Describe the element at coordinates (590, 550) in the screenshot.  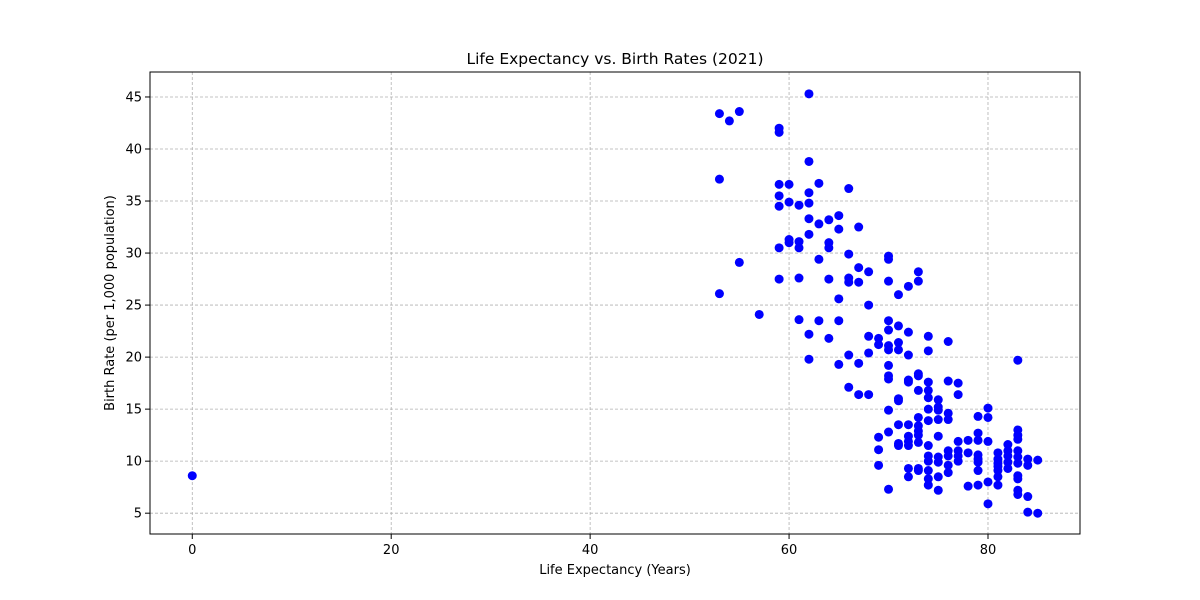
I see `x-tick-label: 40` at that location.